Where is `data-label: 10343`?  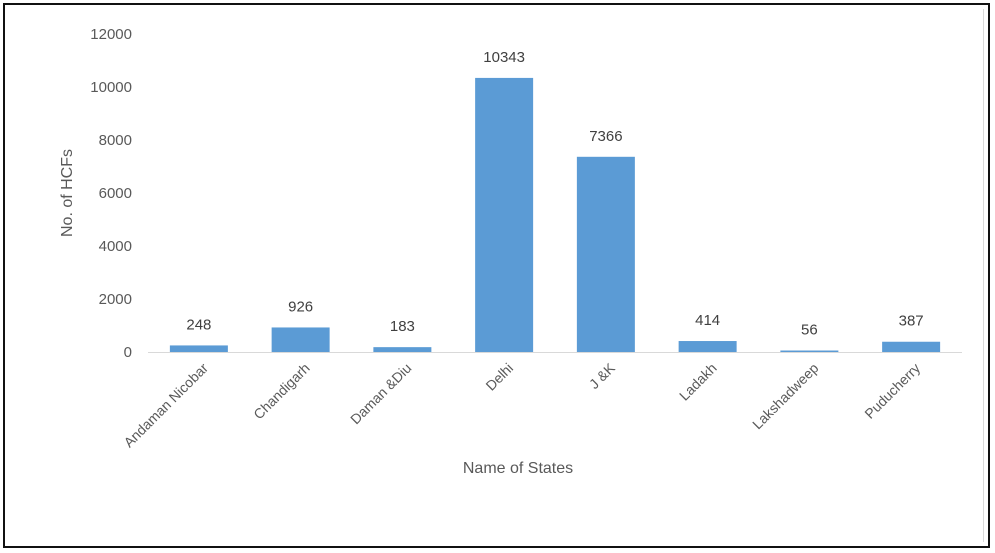 data-label: 10343 is located at coordinates (504, 57).